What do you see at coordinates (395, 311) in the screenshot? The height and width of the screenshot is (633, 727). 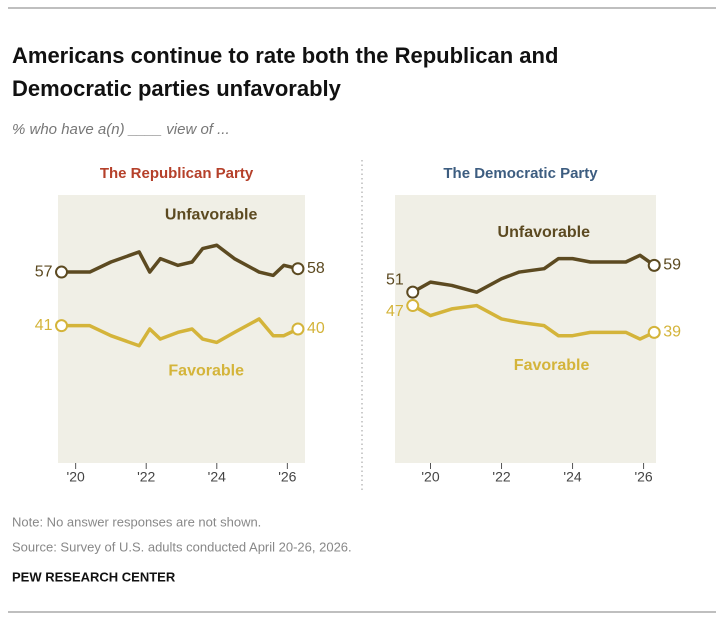 I see `value-label: 47` at bounding box center [395, 311].